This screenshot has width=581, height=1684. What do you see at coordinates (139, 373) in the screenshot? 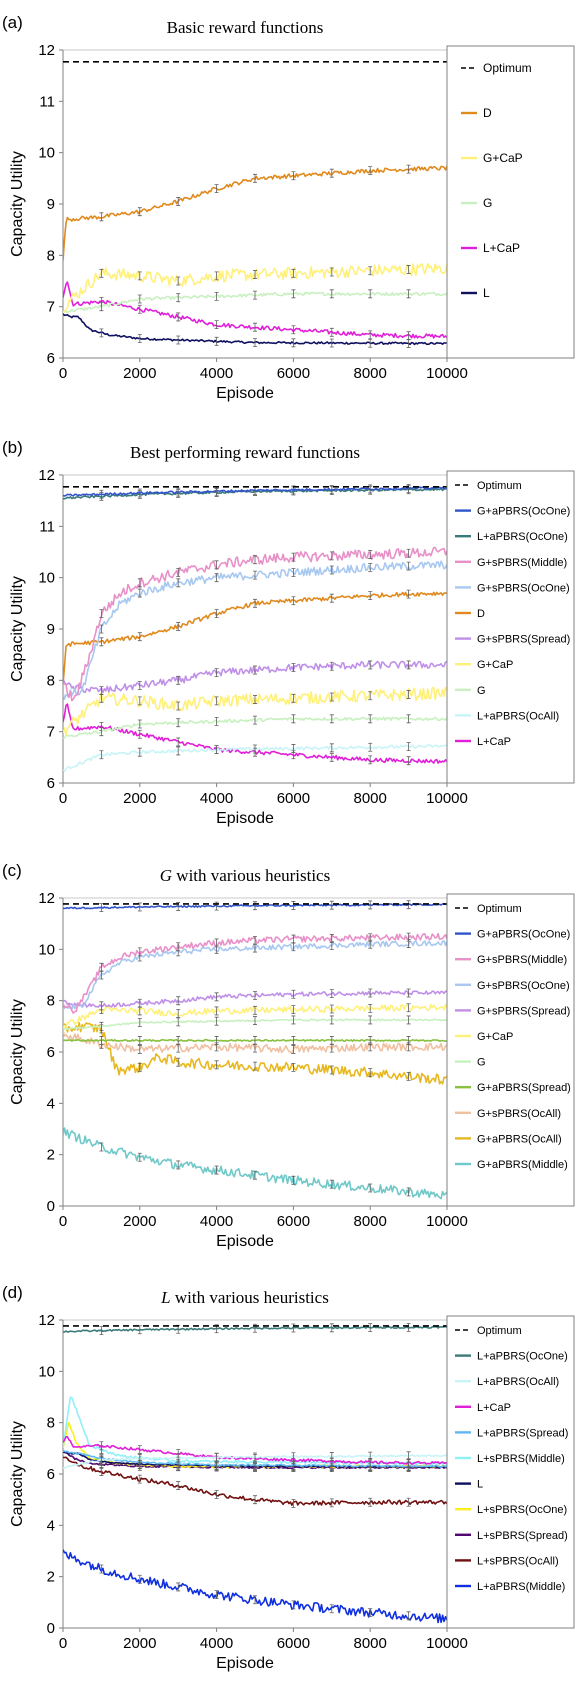
I see `x-tick-label: 2000` at bounding box center [139, 373].